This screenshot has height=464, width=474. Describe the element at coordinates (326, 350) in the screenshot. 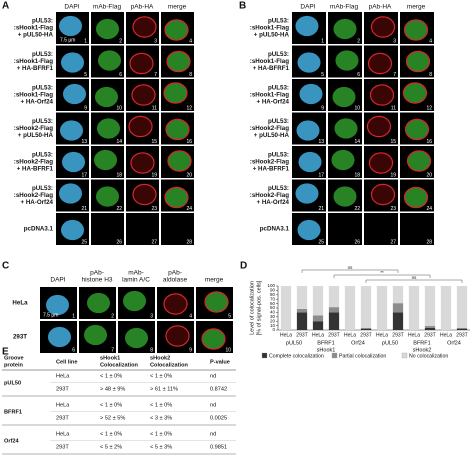

I see `hook-label: sHook1` at that location.